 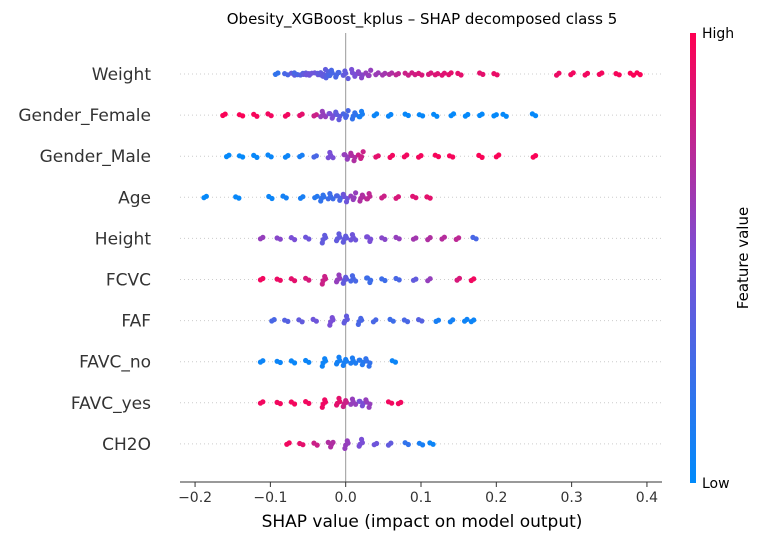 What do you see at coordinates (718, 34) in the screenshot?
I see `colorbar-high-label: High` at bounding box center [718, 34].